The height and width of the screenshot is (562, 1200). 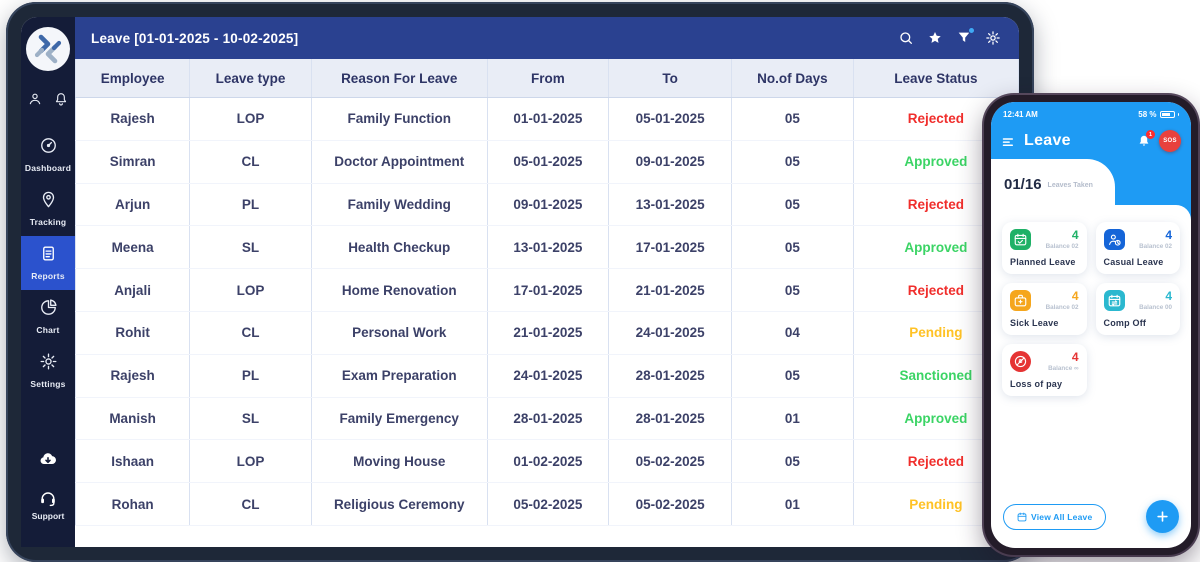 What do you see at coordinates (549, 375) in the screenshot?
I see `cell-from: 24-01-2025` at bounding box center [549, 375].